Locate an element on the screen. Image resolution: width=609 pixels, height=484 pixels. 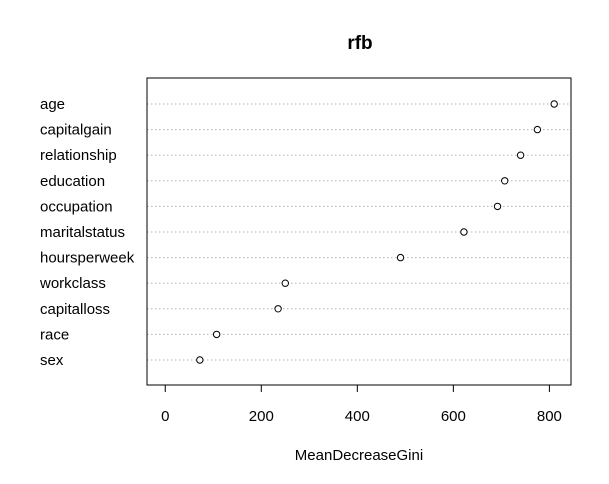
point-occupation is located at coordinates (497, 206).